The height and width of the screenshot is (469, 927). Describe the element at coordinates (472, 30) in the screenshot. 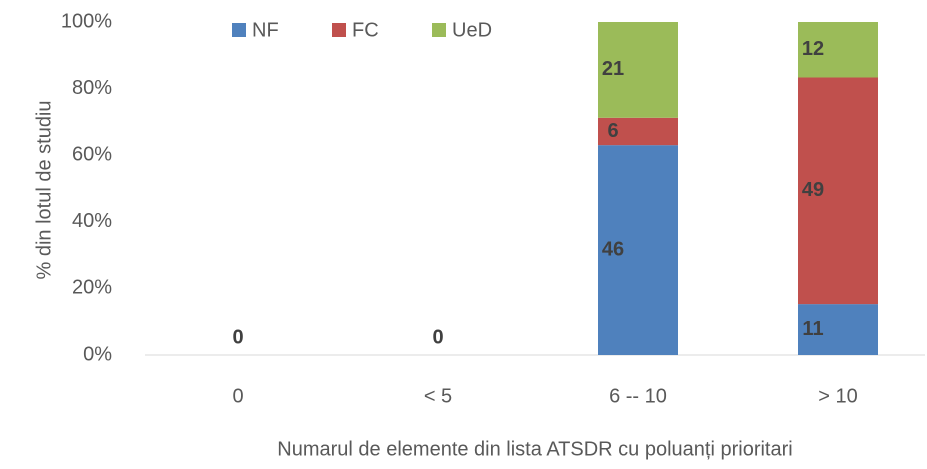

I see `legend-label: UeD` at that location.